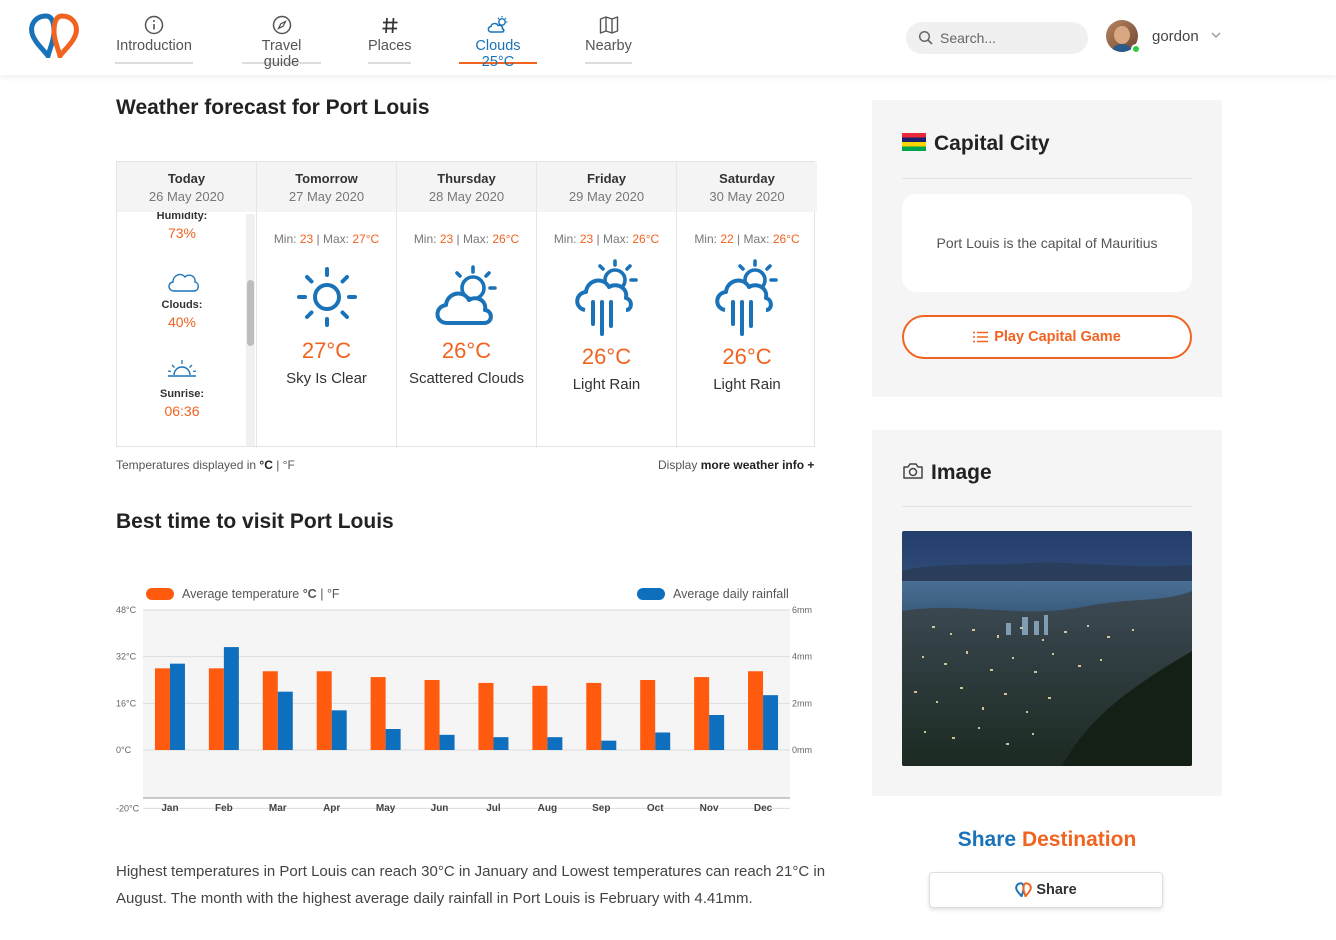  I want to click on day-header: Thursday 28 May 2020, so click(466, 187).